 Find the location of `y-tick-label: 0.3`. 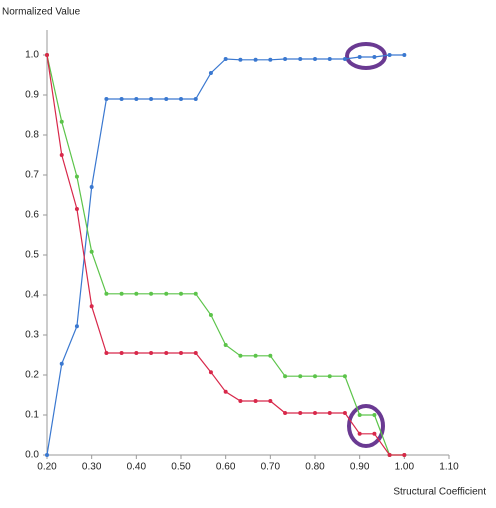

y-tick-label: 0.3 is located at coordinates (32, 335).